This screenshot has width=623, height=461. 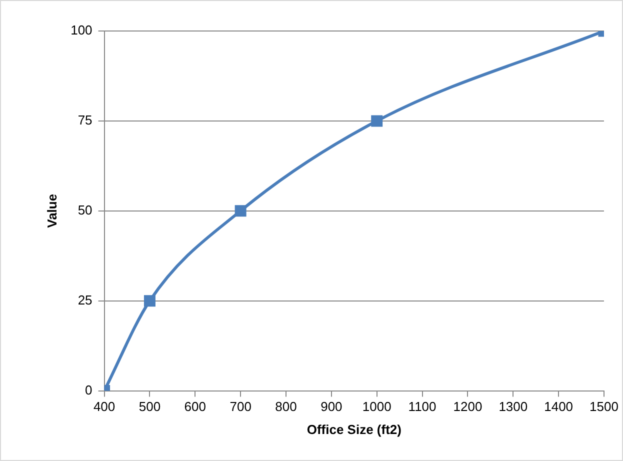 I want to click on y-tick-label: 0, so click(x=88, y=390).